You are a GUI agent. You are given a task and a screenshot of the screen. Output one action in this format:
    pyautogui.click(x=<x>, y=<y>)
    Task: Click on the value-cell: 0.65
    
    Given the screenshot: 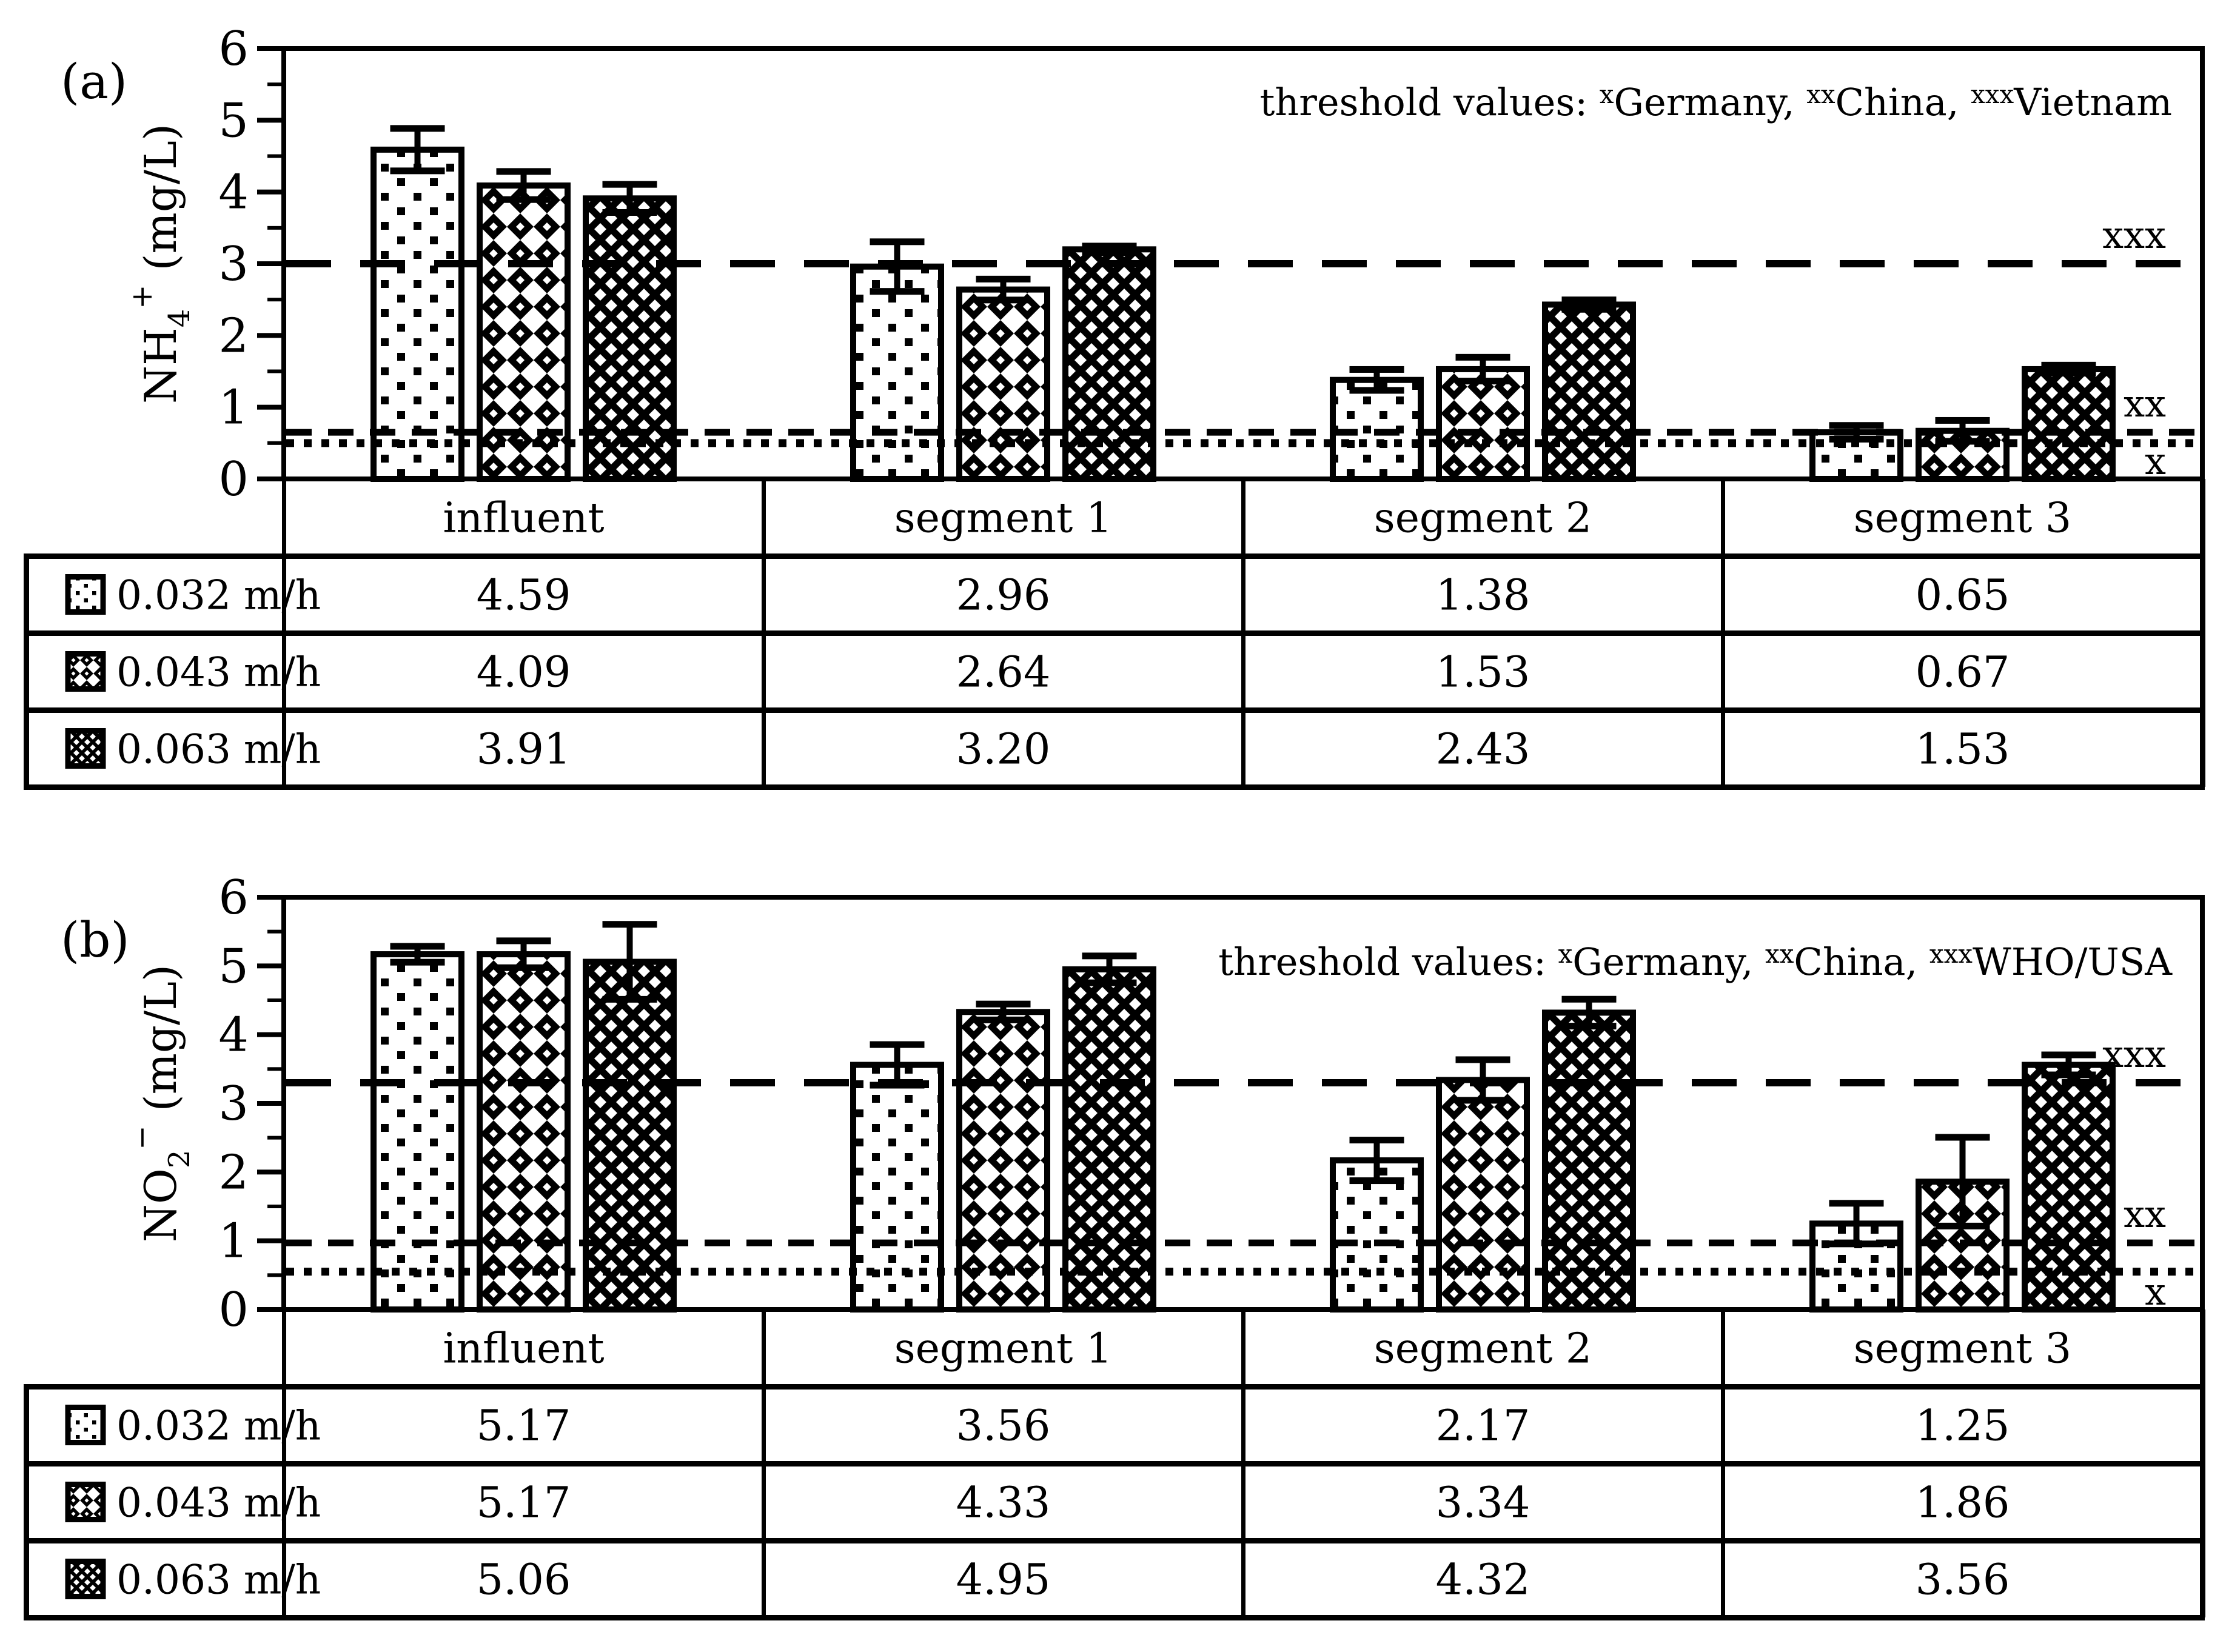 What is the action you would take?
    pyautogui.click(x=1963, y=595)
    